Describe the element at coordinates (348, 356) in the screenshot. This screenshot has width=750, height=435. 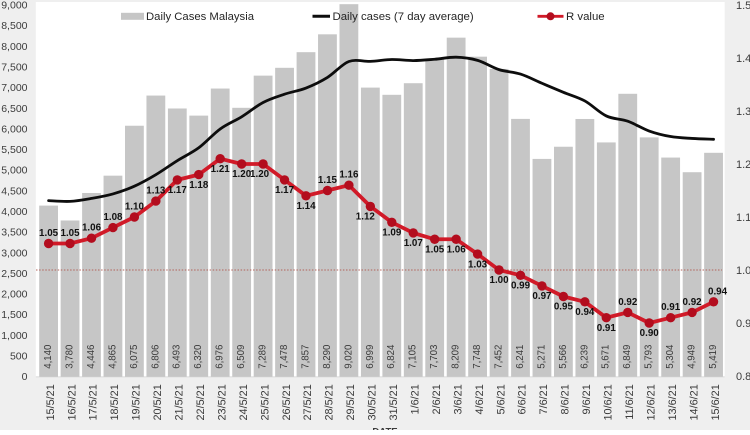
I see `svg-text: 9,020` at that location.